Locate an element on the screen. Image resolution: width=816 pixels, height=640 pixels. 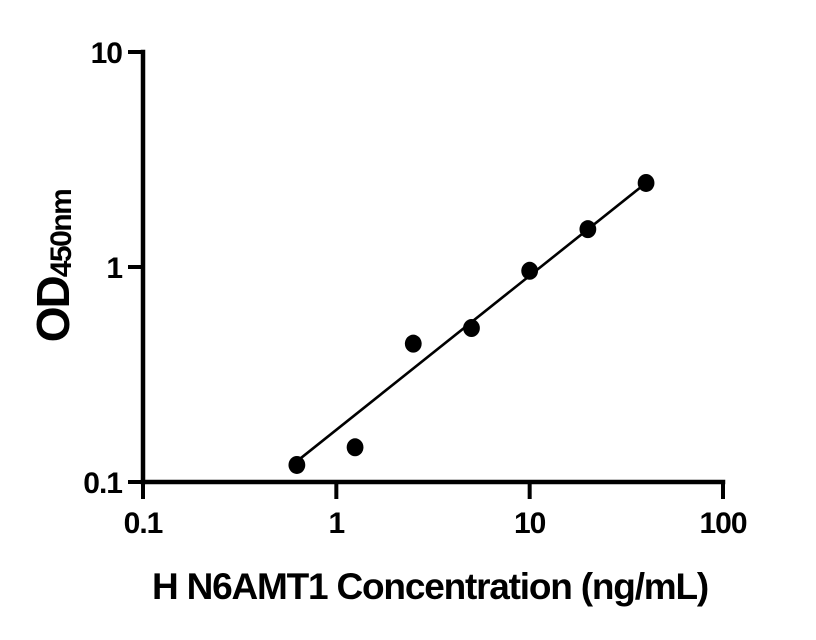
x-tick-label: 100 is located at coordinates (722, 523).